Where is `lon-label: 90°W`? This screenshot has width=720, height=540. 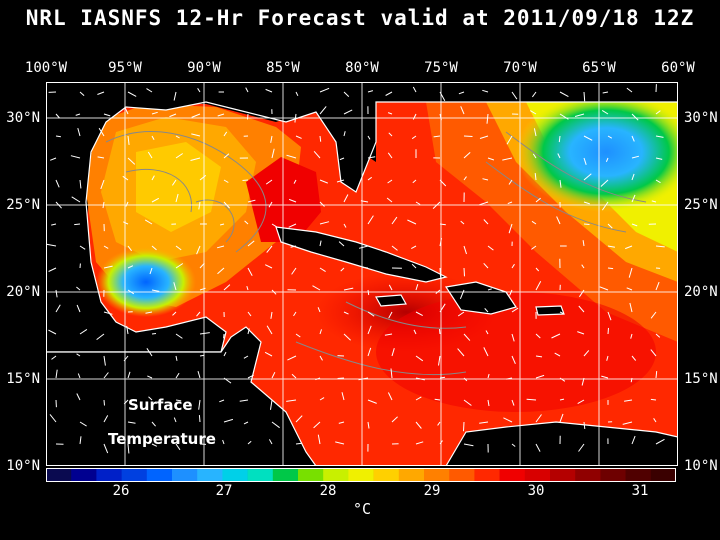
lon-label: 90°W is located at coordinates (204, 68).